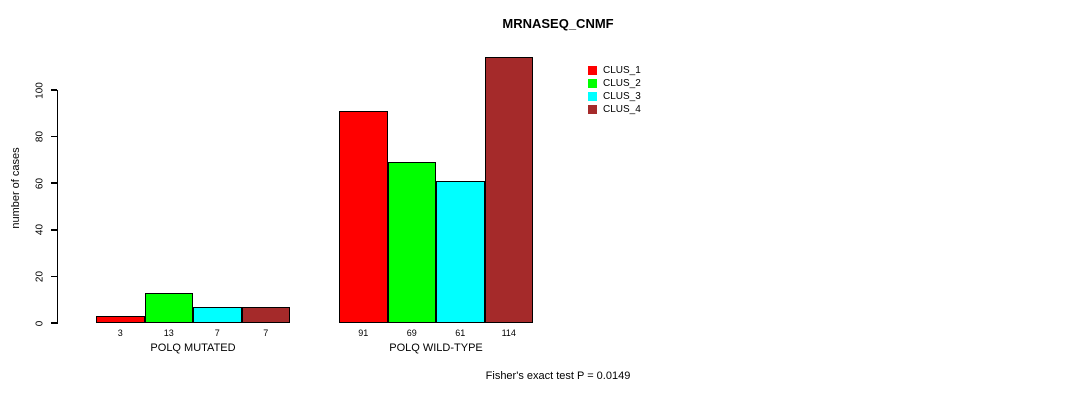 This screenshot has height=400, width=1090. I want to click on legend-label: CLUS_1, so click(622, 70).